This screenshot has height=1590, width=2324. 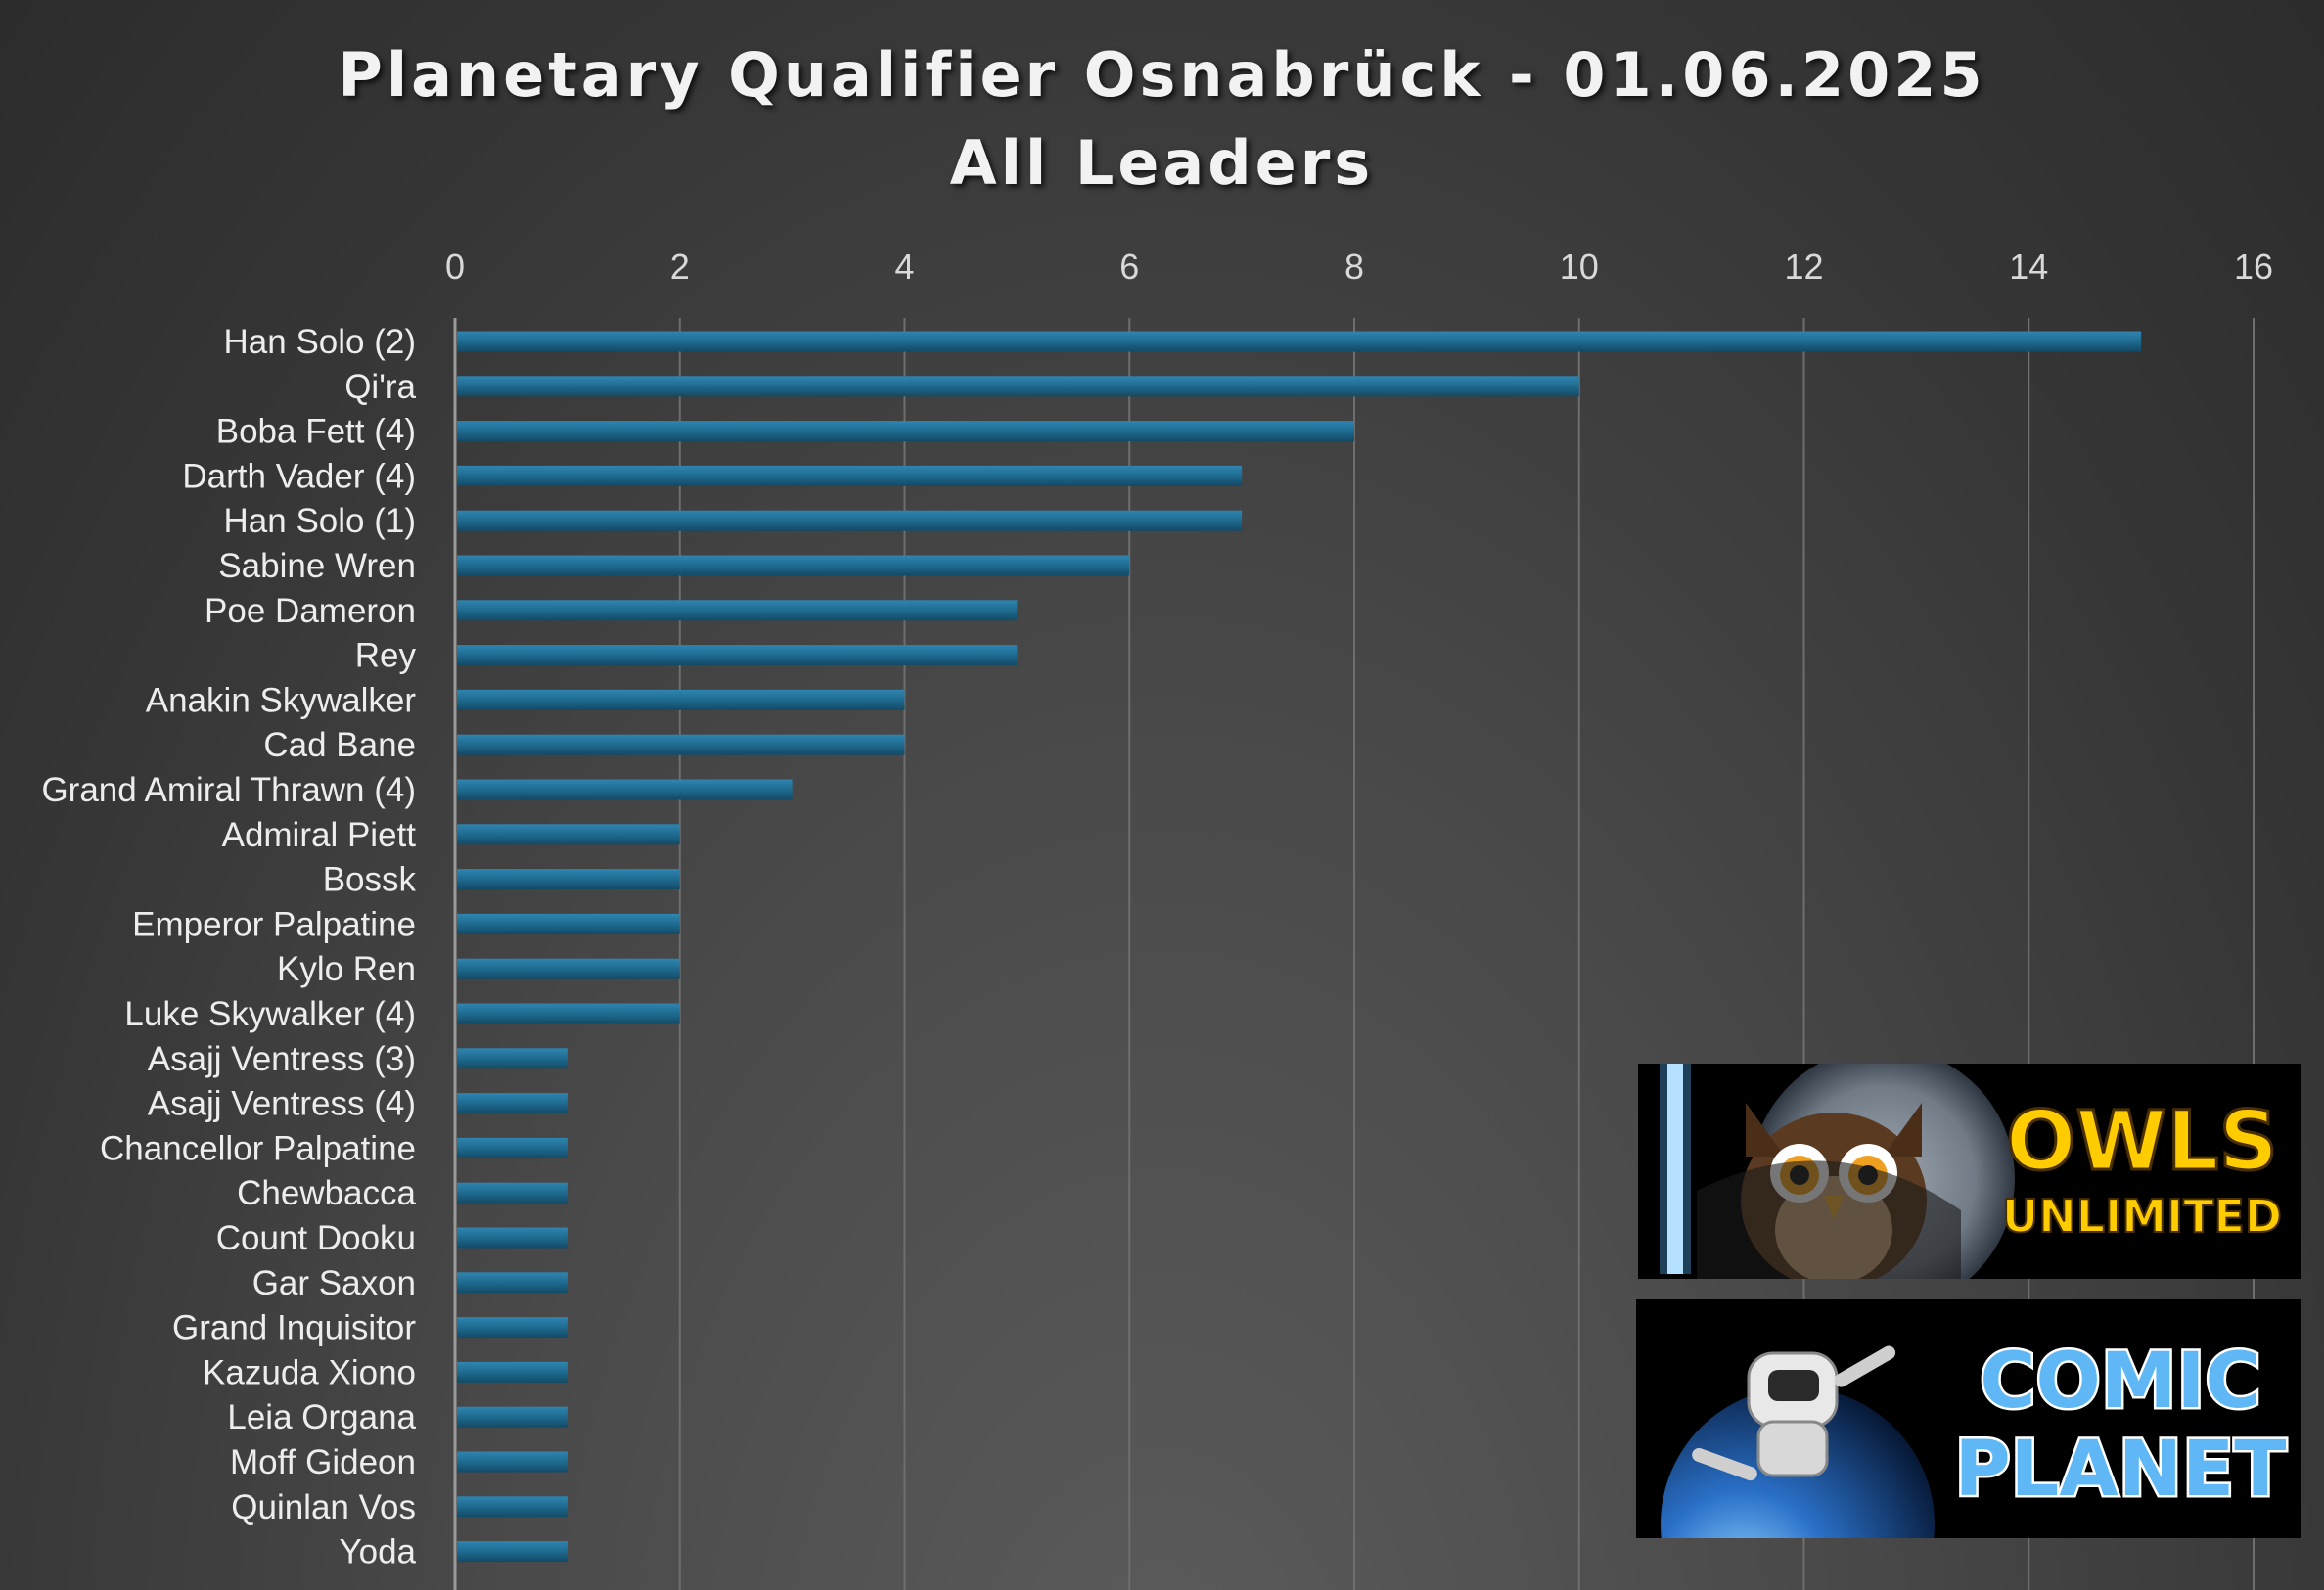 I want to click on category-label: Cad Bane, so click(x=340, y=745).